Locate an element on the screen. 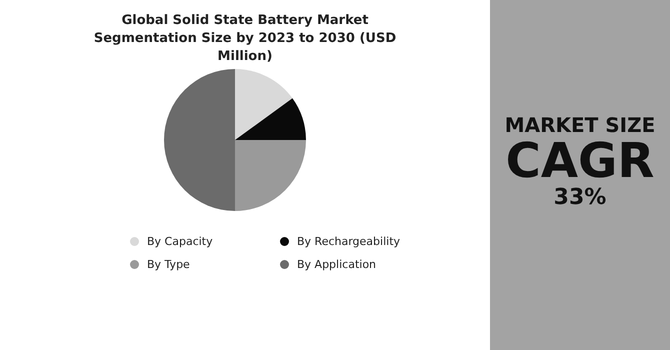 This screenshot has height=350, width=670. legend-label: By Application is located at coordinates (336, 264).